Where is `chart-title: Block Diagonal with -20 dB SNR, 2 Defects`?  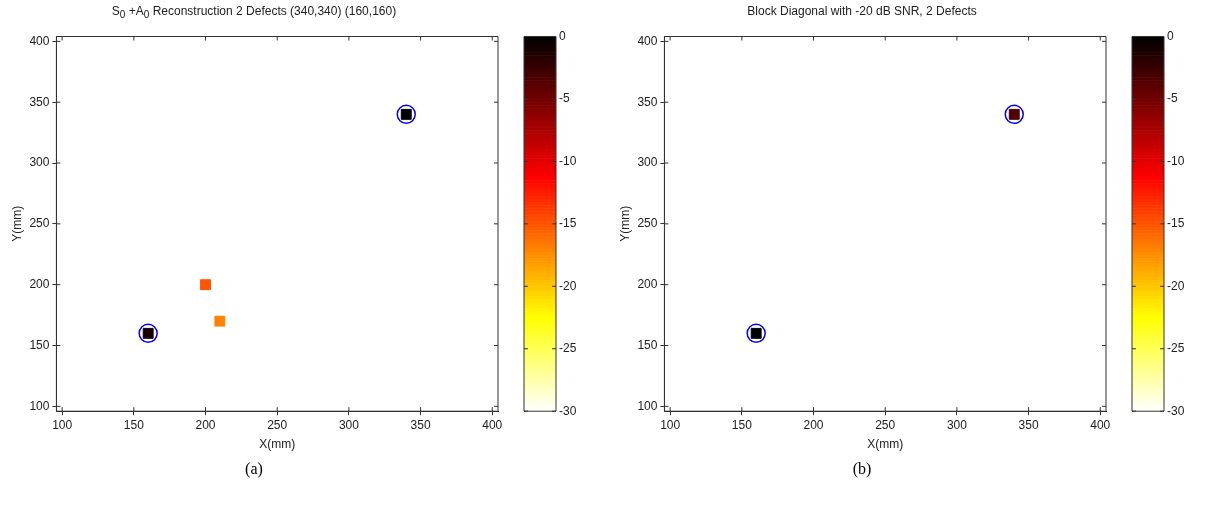 chart-title: Block Diagonal with -20 dB SNR, 2 Defects is located at coordinates (862, 11).